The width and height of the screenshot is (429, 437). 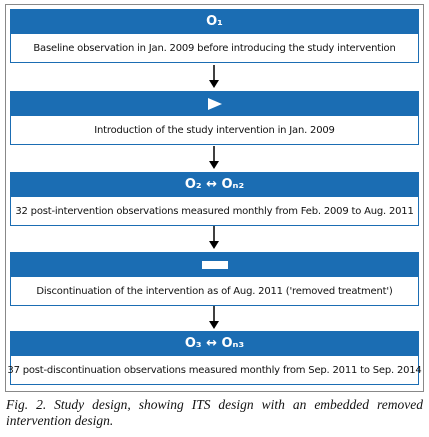 I want to click on stop-icon, so click(x=214, y=264).